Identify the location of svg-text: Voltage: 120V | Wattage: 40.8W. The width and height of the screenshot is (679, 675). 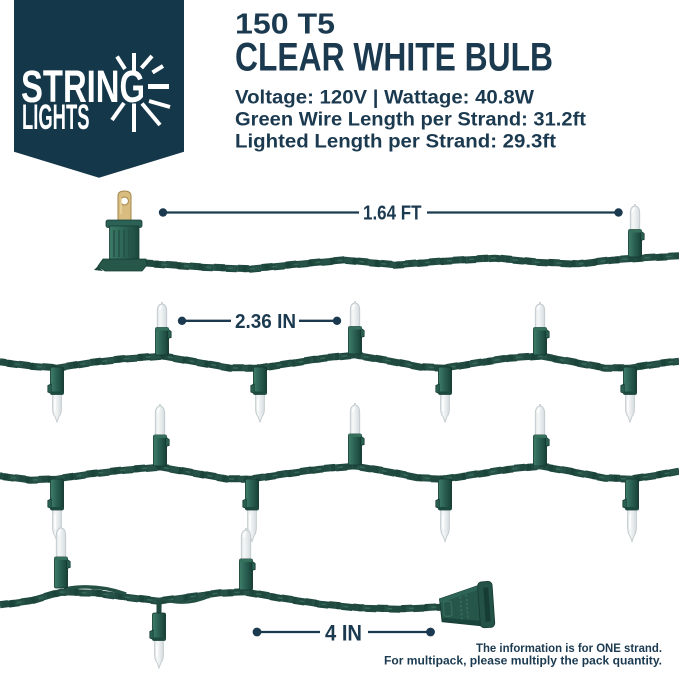
(384, 98).